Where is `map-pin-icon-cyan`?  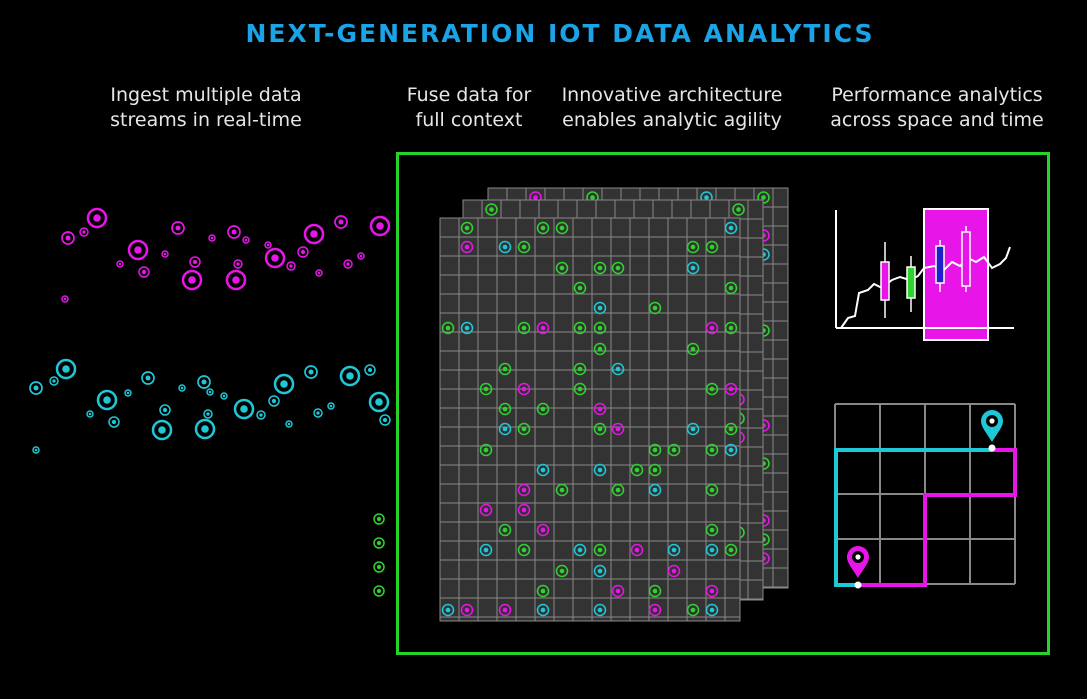 map-pin-icon-cyan is located at coordinates (992, 426).